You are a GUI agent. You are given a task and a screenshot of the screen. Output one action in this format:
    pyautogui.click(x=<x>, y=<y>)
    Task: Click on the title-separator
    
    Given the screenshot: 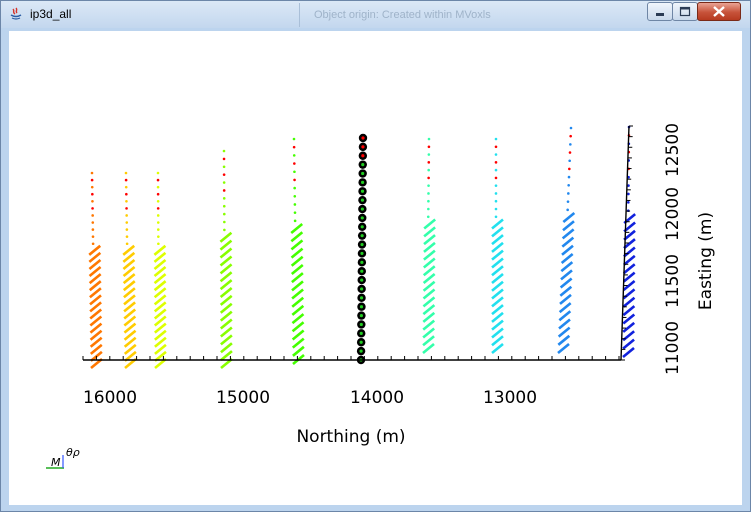 What is the action you would take?
    pyautogui.click(x=299, y=15)
    